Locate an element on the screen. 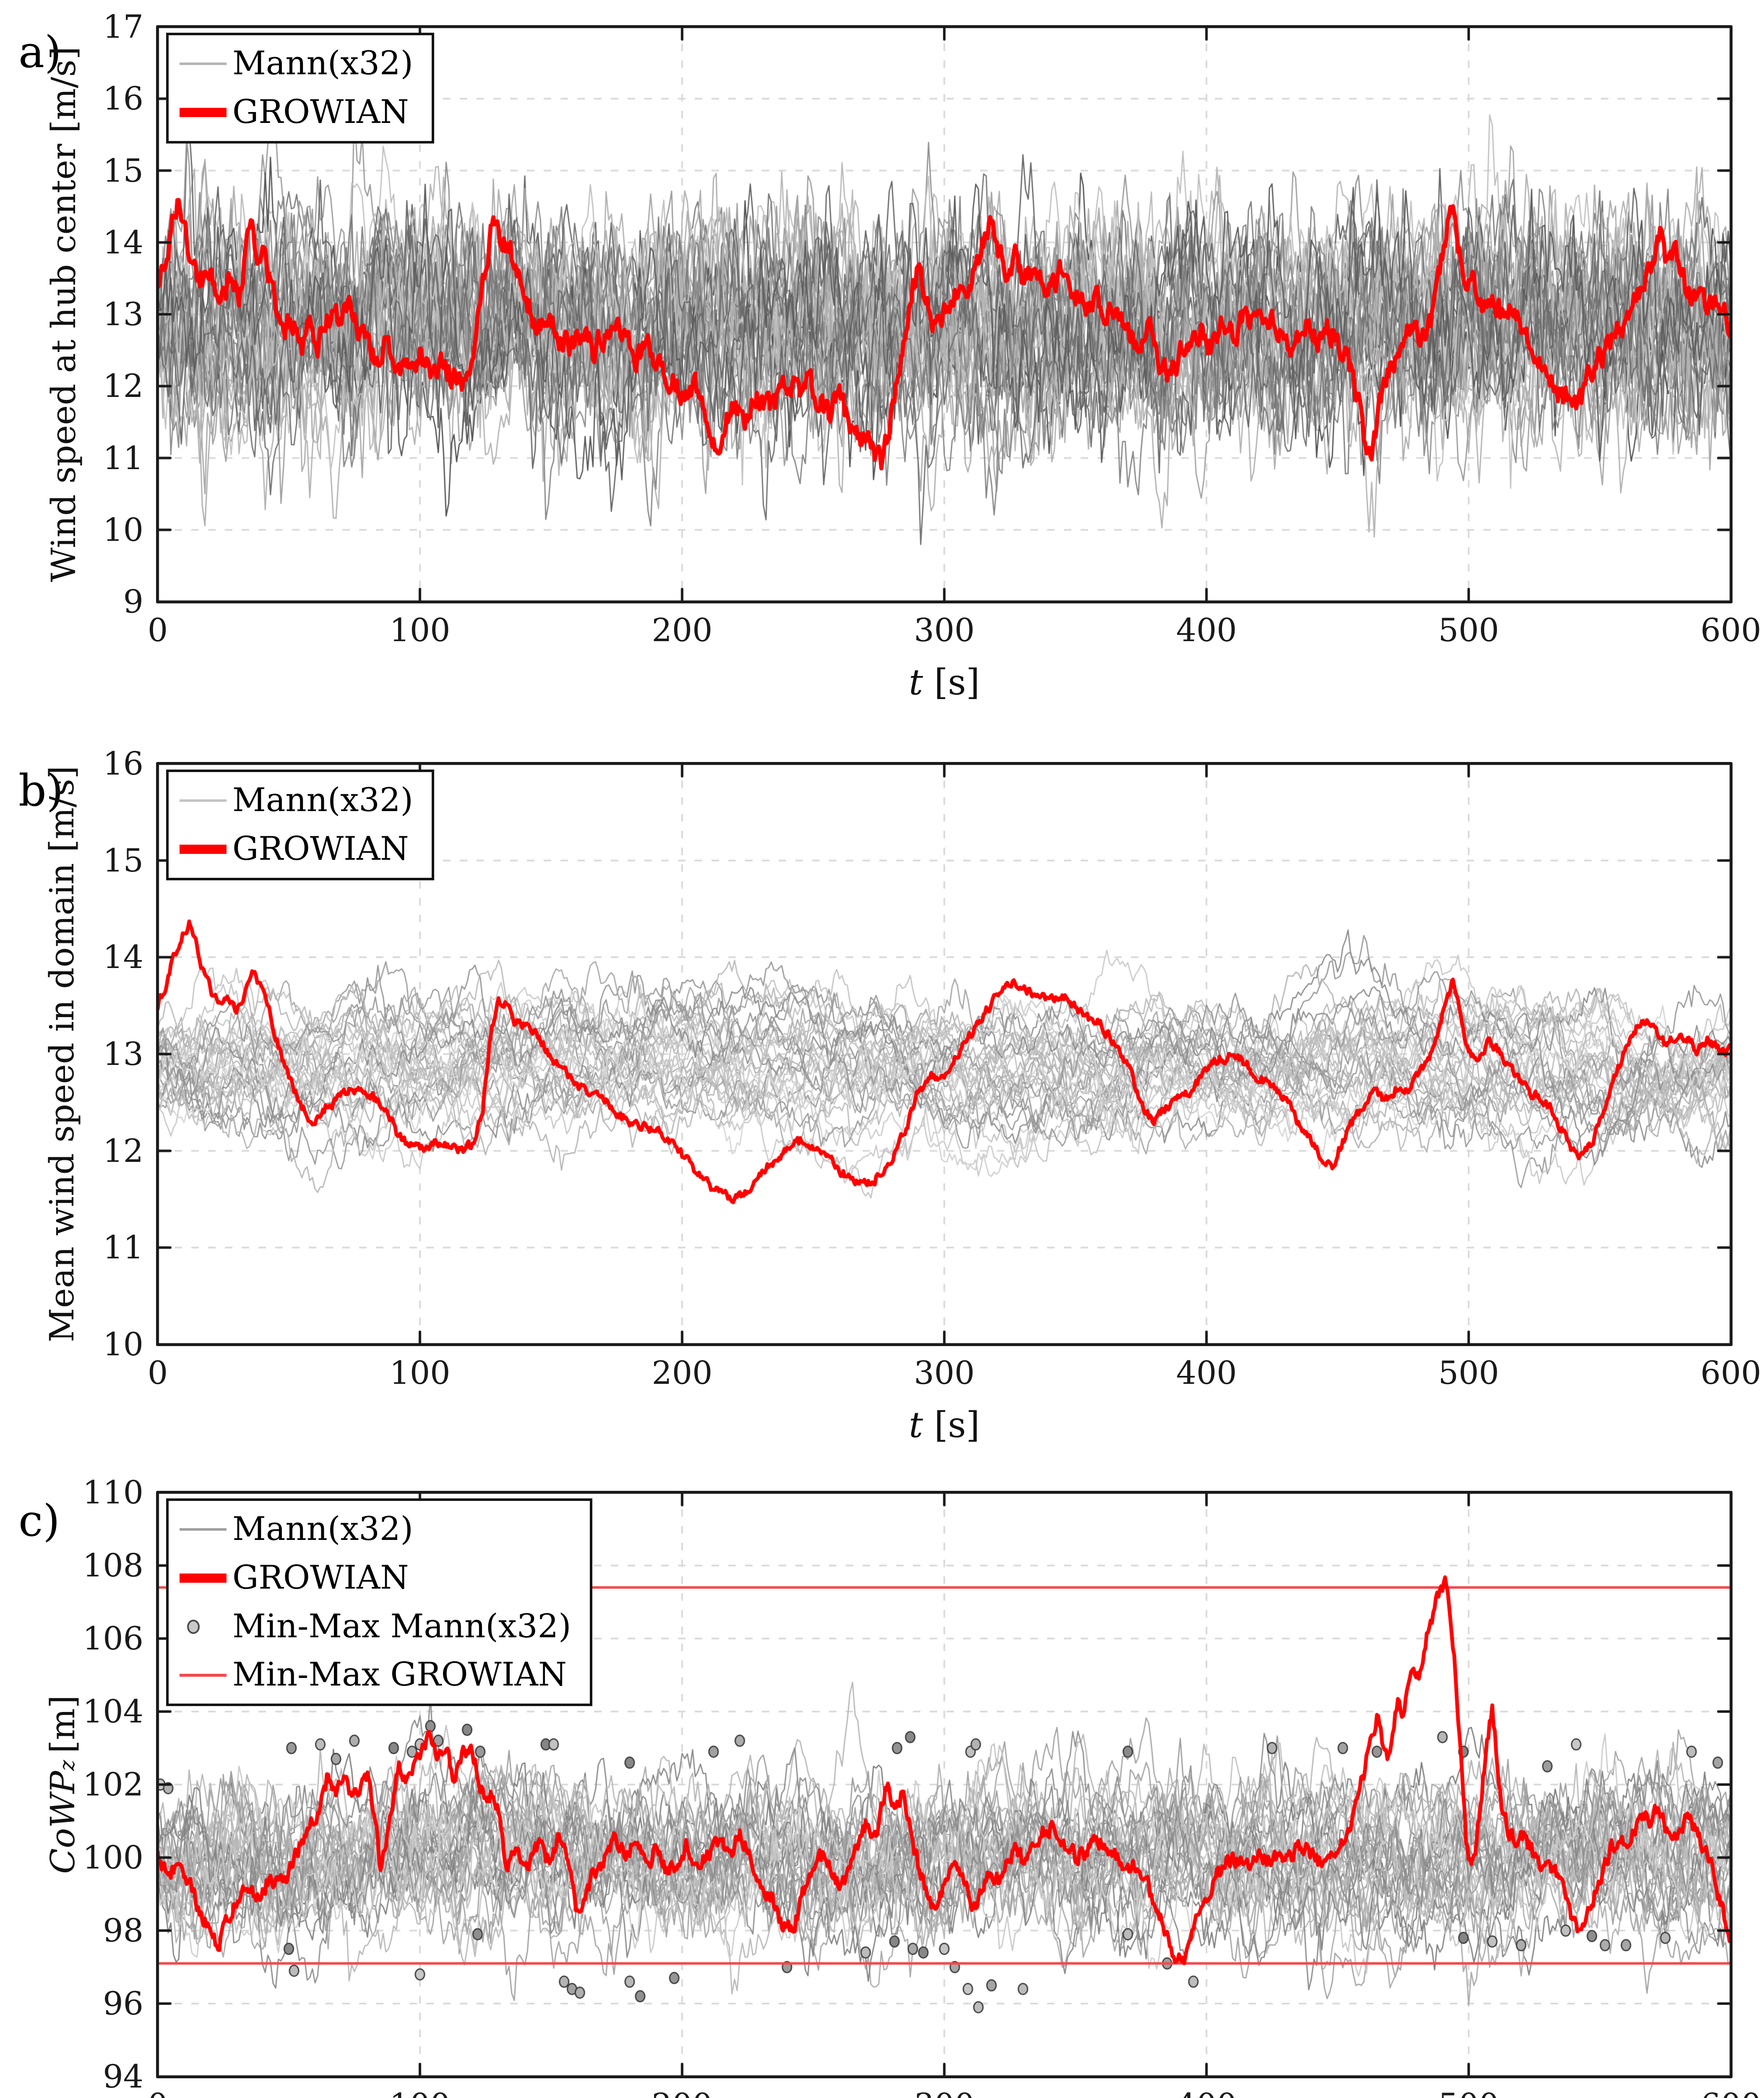  x-axis-label-b: t [s] is located at coordinates (944, 1425).